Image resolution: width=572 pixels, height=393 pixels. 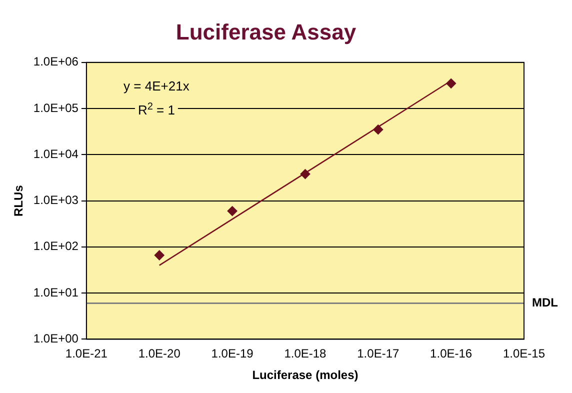 I want to click on y-tick-label: 1.0E+06, so click(x=56, y=61).